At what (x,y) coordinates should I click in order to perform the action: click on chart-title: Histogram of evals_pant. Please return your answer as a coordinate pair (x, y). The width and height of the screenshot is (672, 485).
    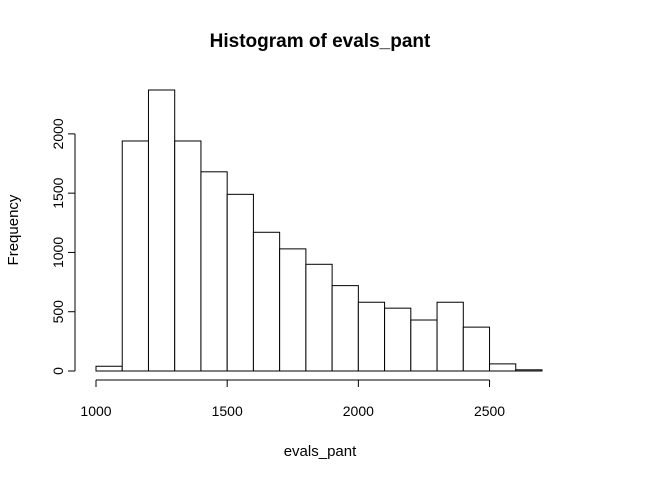
    Looking at the image, I should click on (320, 41).